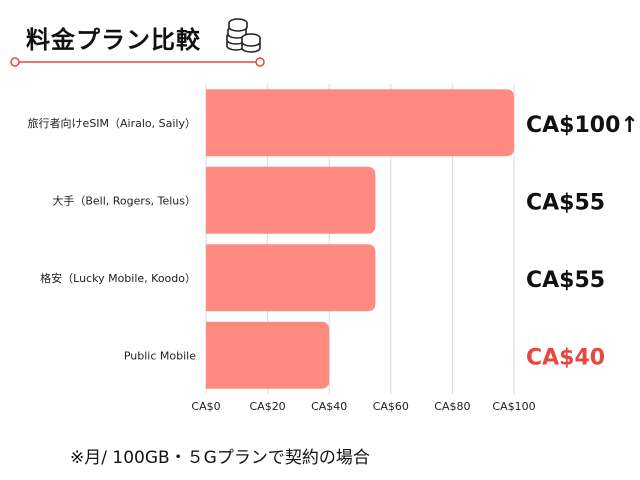 This screenshot has height=480, width=640. I want to click on category-label-1: 大手（Bell, Rogers, Telus）, so click(124, 200).